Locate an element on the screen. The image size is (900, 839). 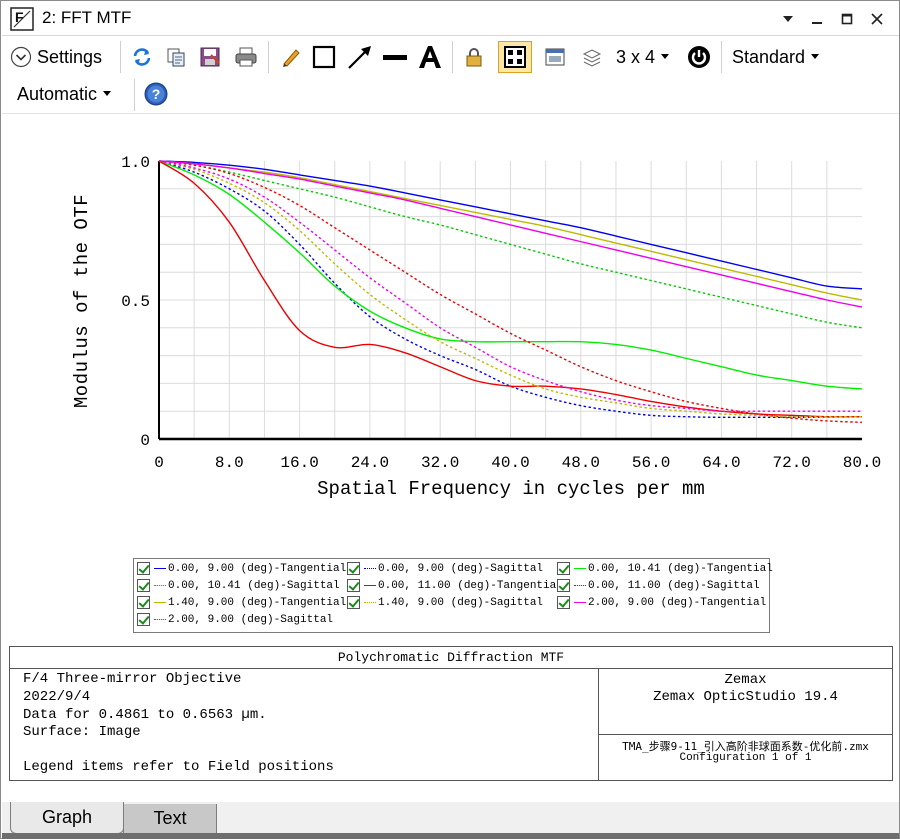
legend-item: 1.40, 9.00 (deg)-Sagittal is located at coordinates (445, 602).